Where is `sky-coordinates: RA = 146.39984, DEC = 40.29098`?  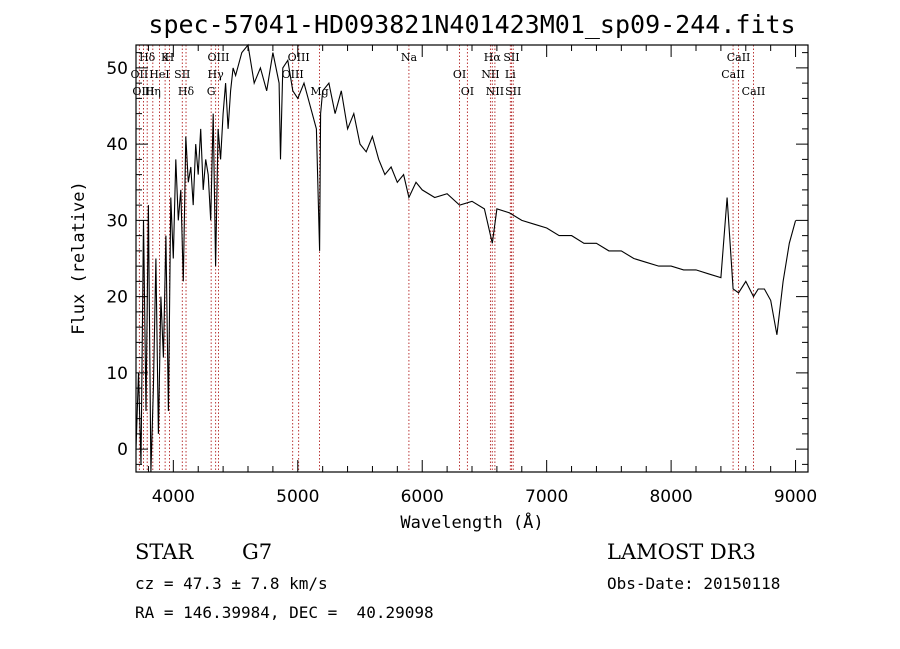
sky-coordinates: RA = 146.39984, DEC = 40.29098 is located at coordinates (284, 612).